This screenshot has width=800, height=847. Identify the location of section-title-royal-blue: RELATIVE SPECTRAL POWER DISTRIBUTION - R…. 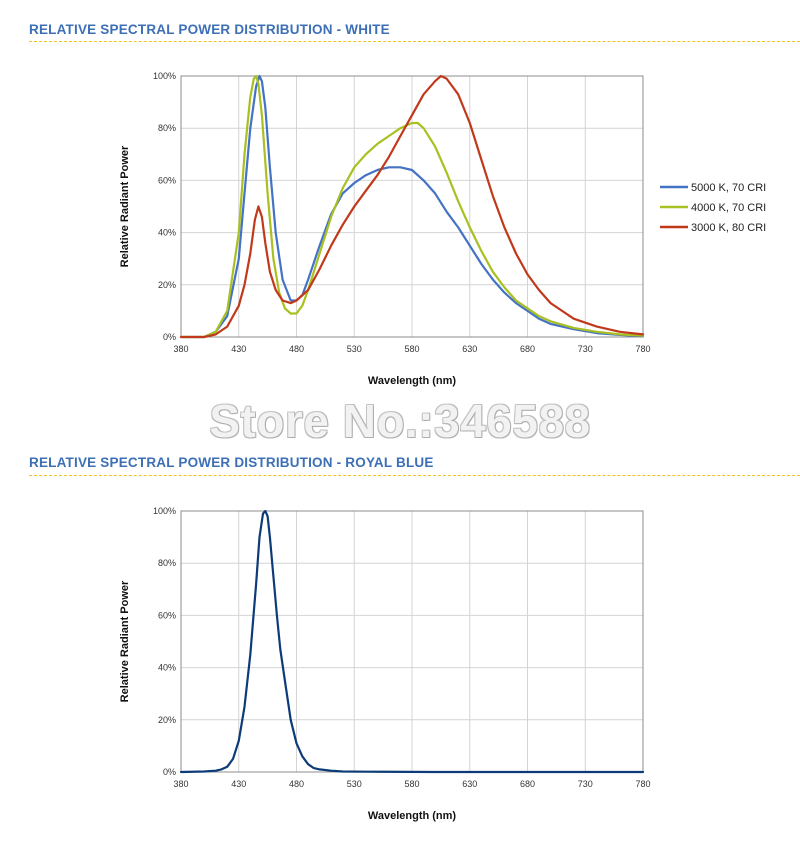
(231, 462).